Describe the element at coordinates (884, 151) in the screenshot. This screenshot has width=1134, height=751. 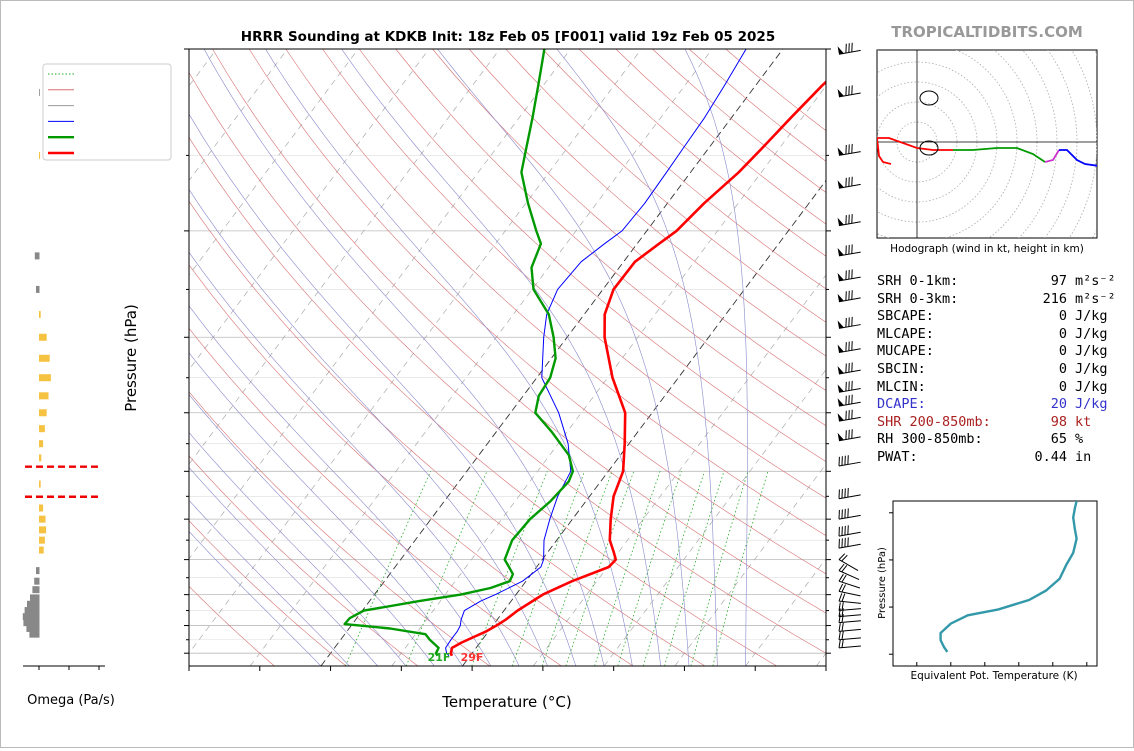
I see `hodo-segment` at that location.